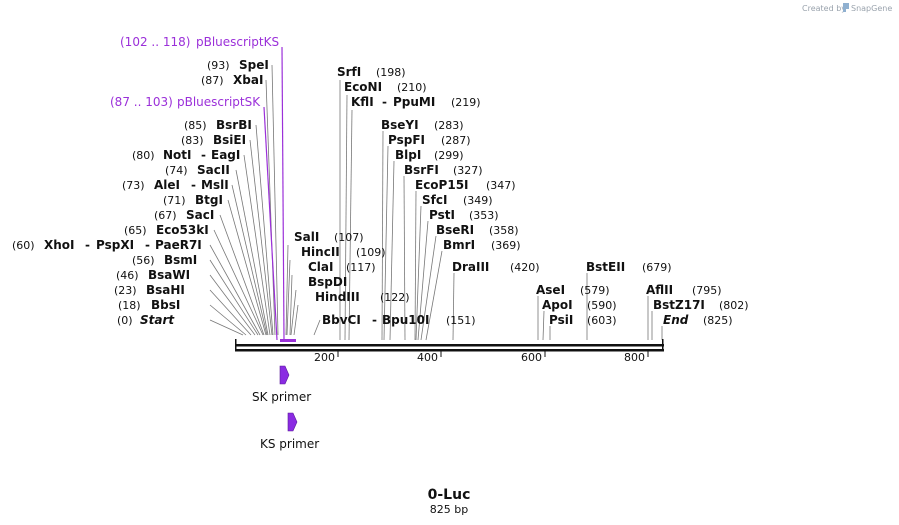  Describe the element at coordinates (449, 345) in the screenshot. I see `sequence-backbone` at that location.